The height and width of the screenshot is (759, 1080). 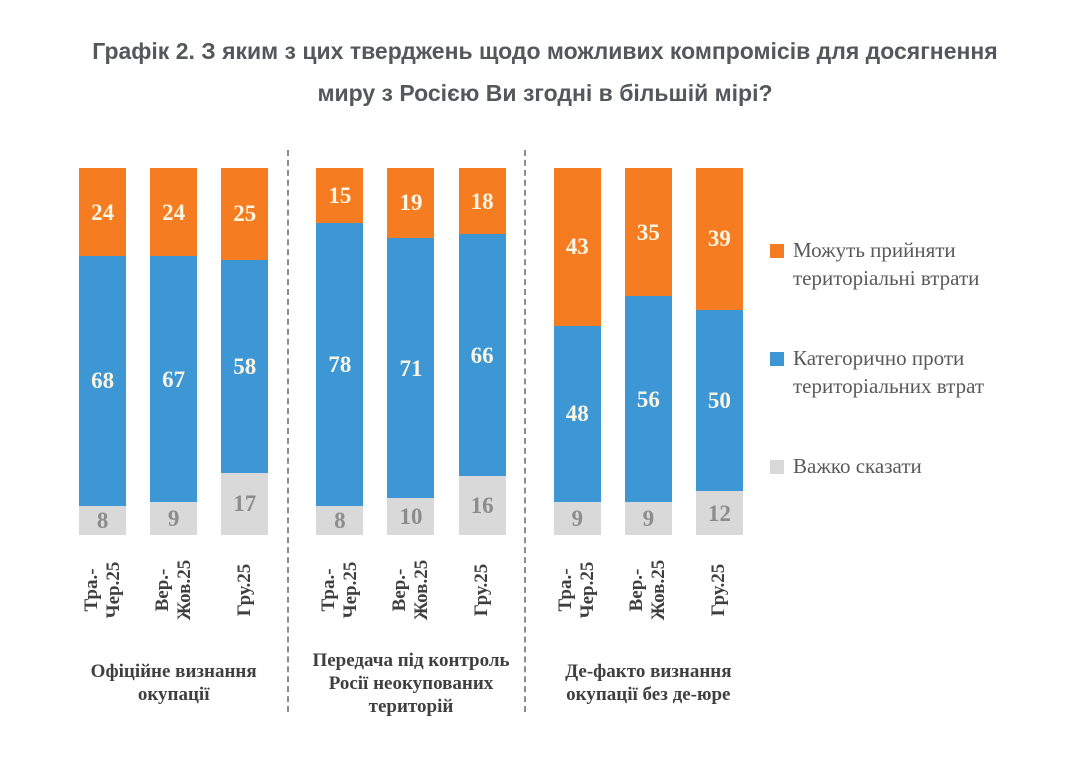 I want to click on segment-value: 56, so click(x=648, y=399).